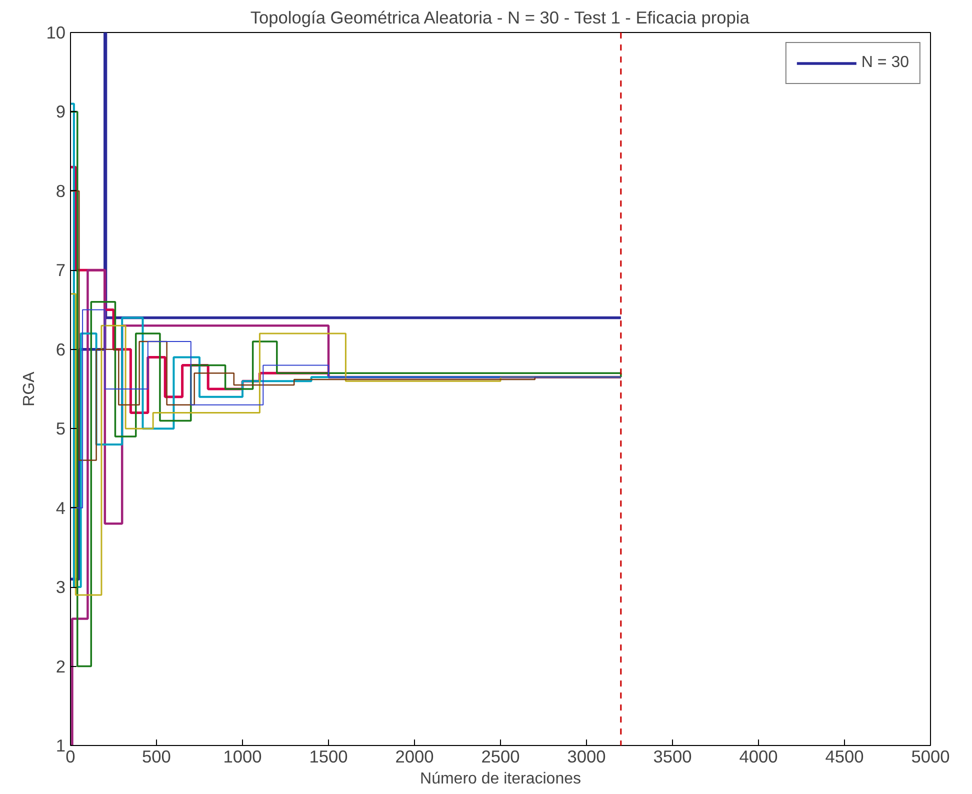  I want to click on y-tick-label: 1, so click(61, 746).